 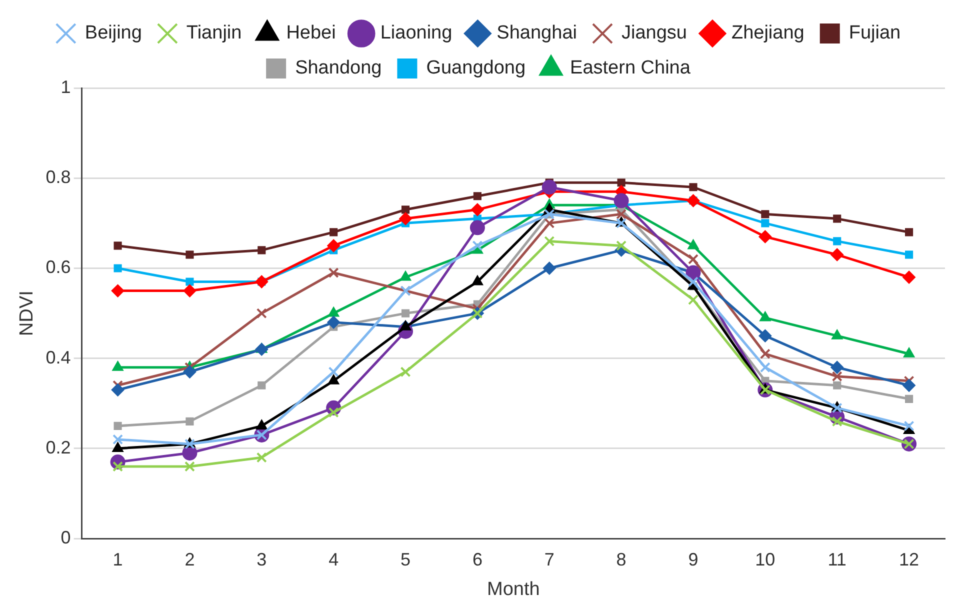 I want to click on x-tick-label: 2, so click(x=189, y=559).